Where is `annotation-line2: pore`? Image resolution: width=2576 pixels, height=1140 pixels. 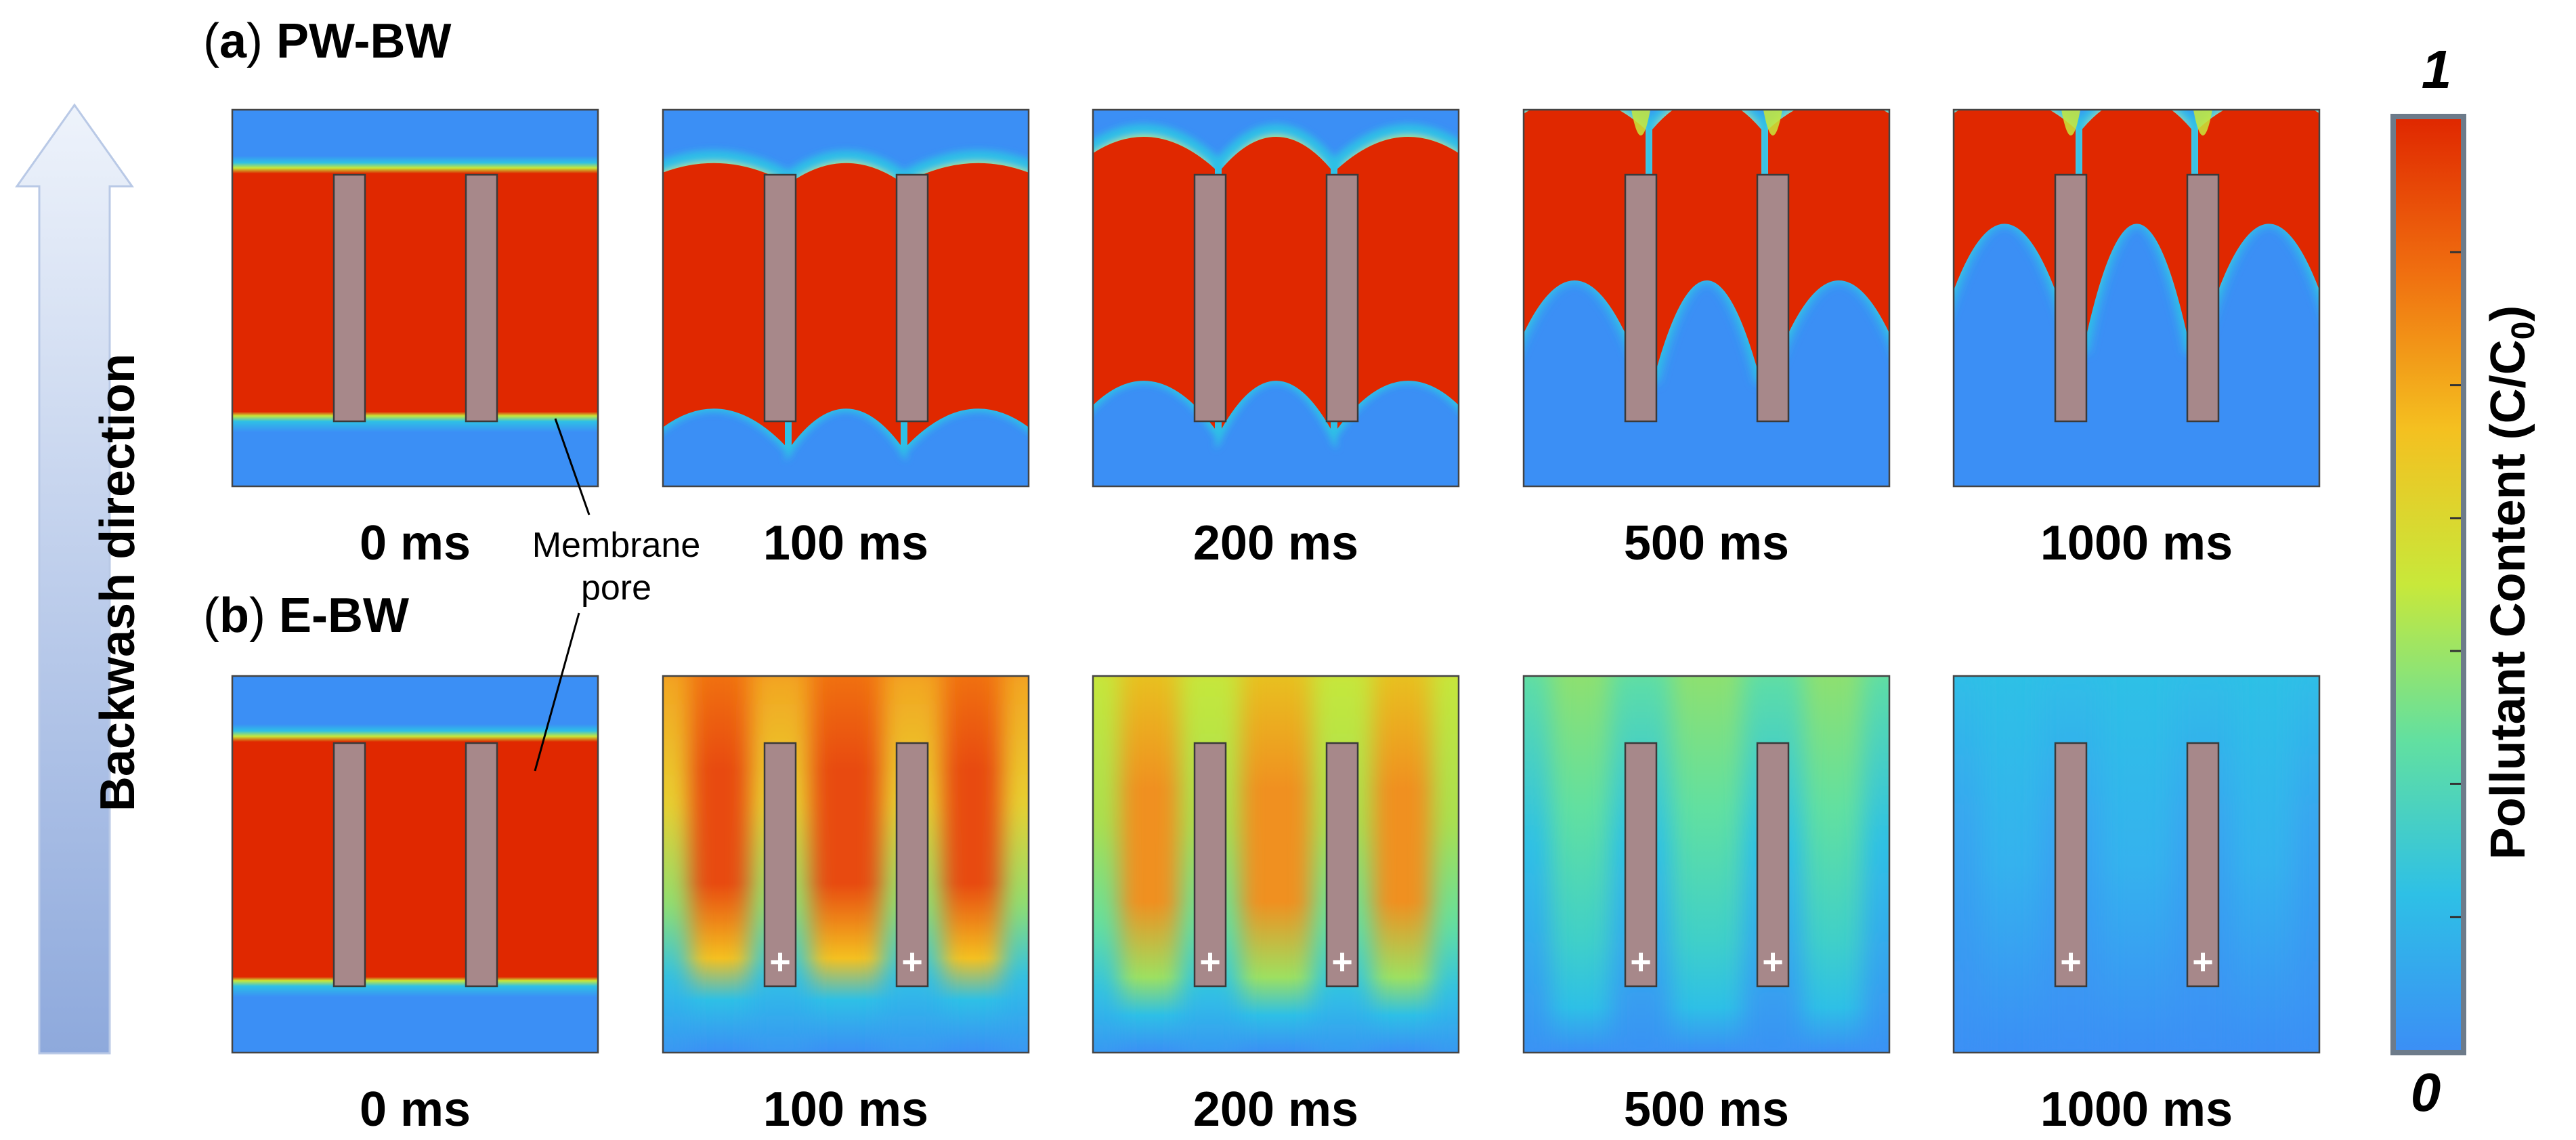 annotation-line2: pore is located at coordinates (616, 588).